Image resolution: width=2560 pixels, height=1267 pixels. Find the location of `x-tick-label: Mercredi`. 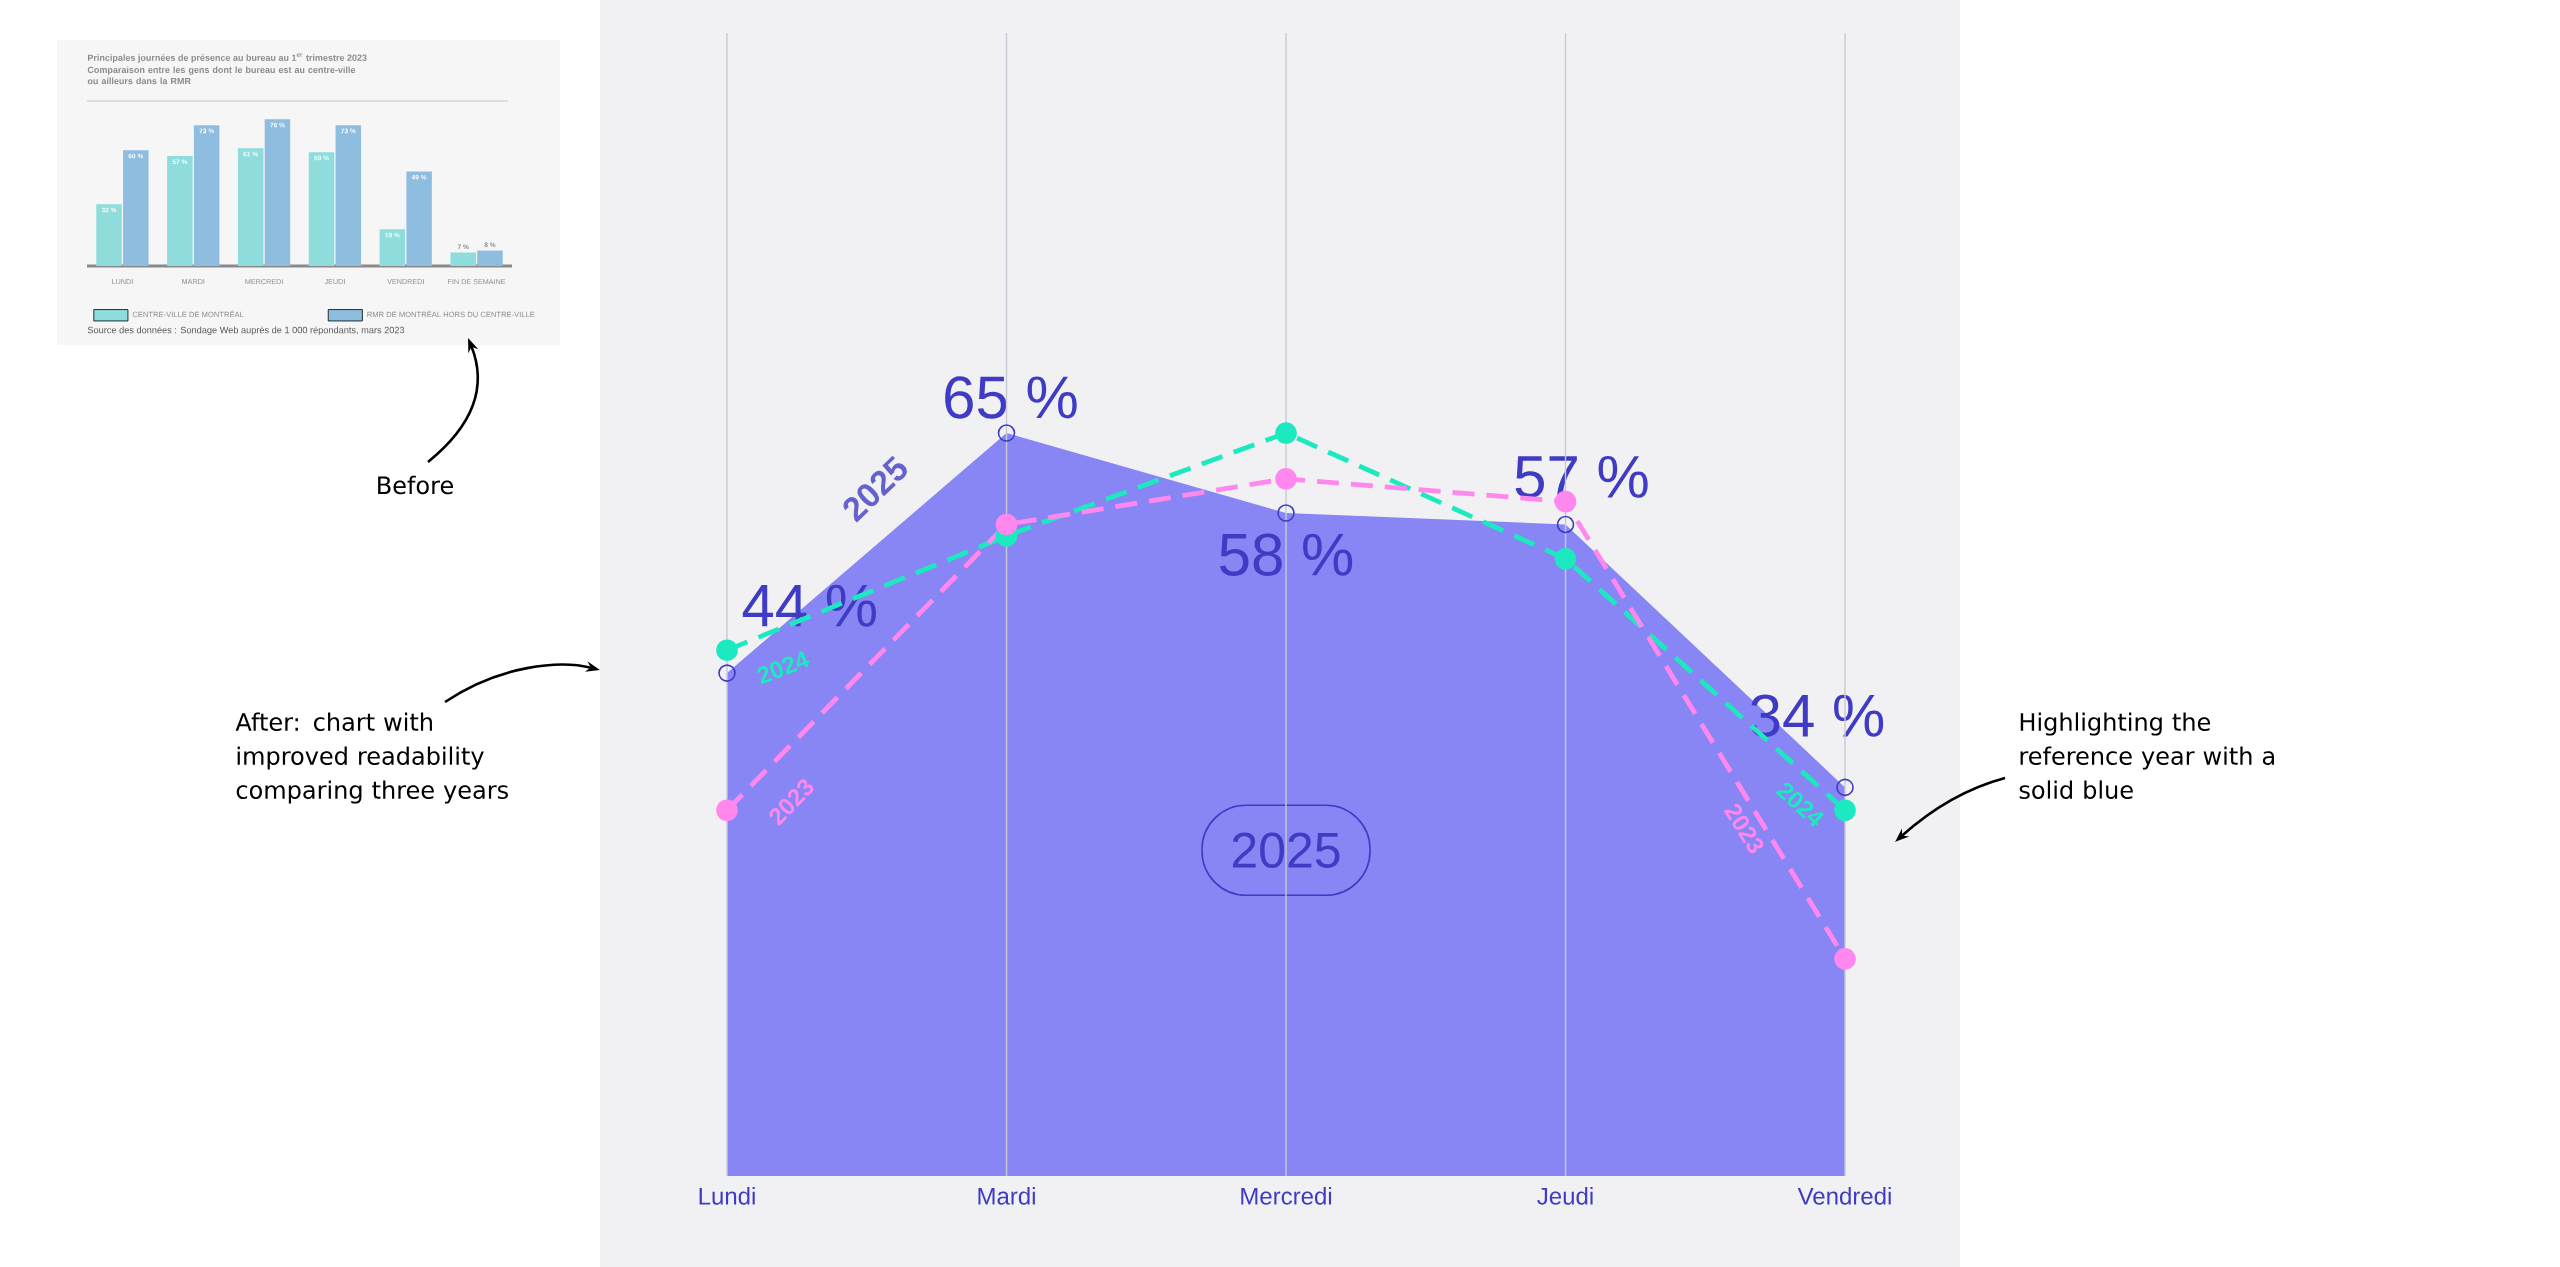

x-tick-label: Mercredi is located at coordinates (1286, 1196).